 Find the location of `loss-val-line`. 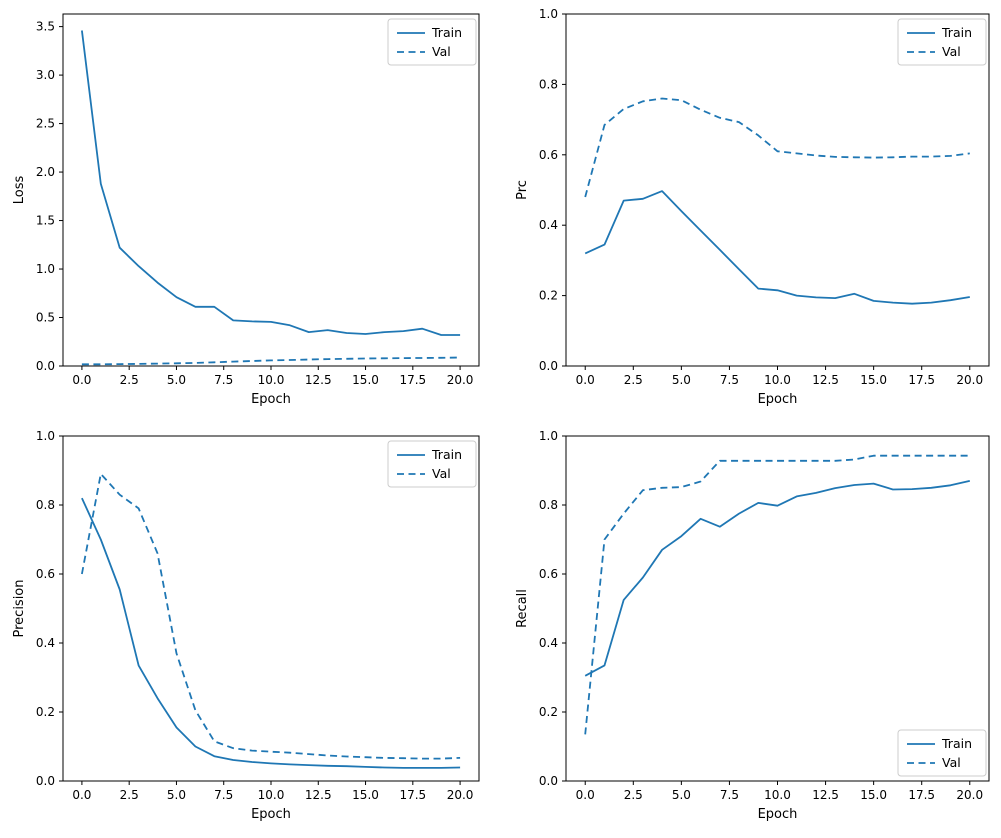

loss-val-line is located at coordinates (271, 361).